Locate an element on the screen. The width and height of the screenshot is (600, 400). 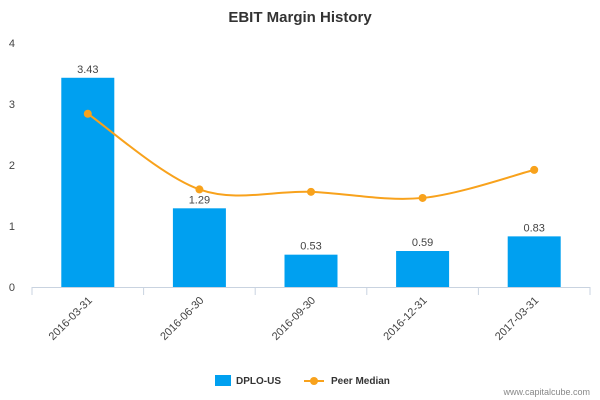
legend: DPLO-US Peer Median is located at coordinates (302, 381).